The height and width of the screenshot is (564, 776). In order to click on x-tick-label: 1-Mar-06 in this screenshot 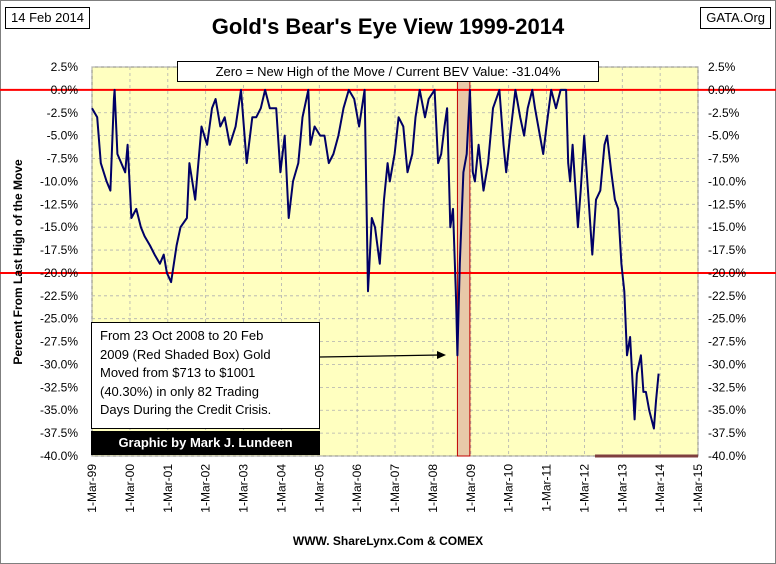, I will do `click(357, 488)`.